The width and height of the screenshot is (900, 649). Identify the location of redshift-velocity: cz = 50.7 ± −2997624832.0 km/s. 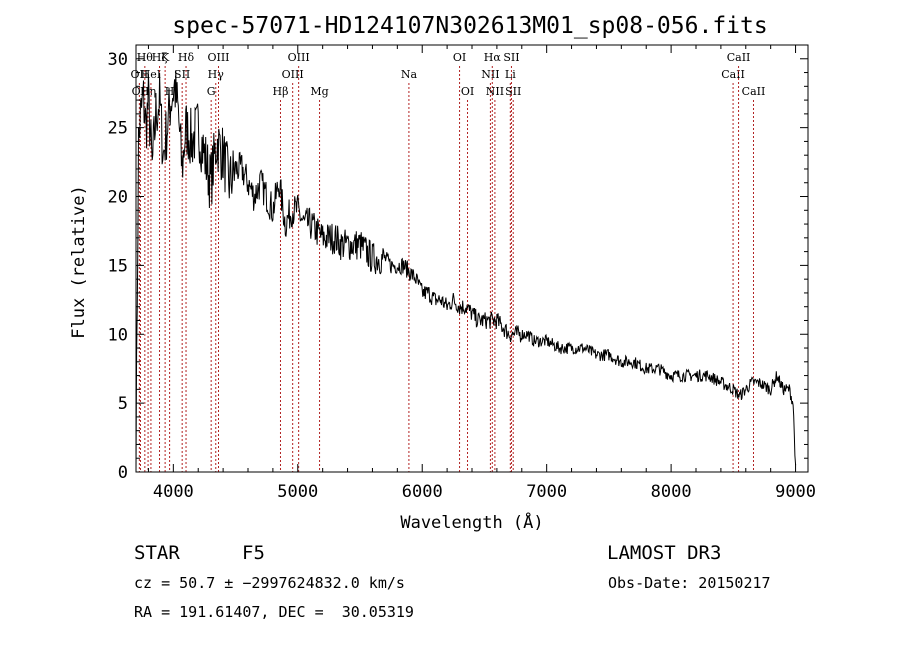
(269, 583).